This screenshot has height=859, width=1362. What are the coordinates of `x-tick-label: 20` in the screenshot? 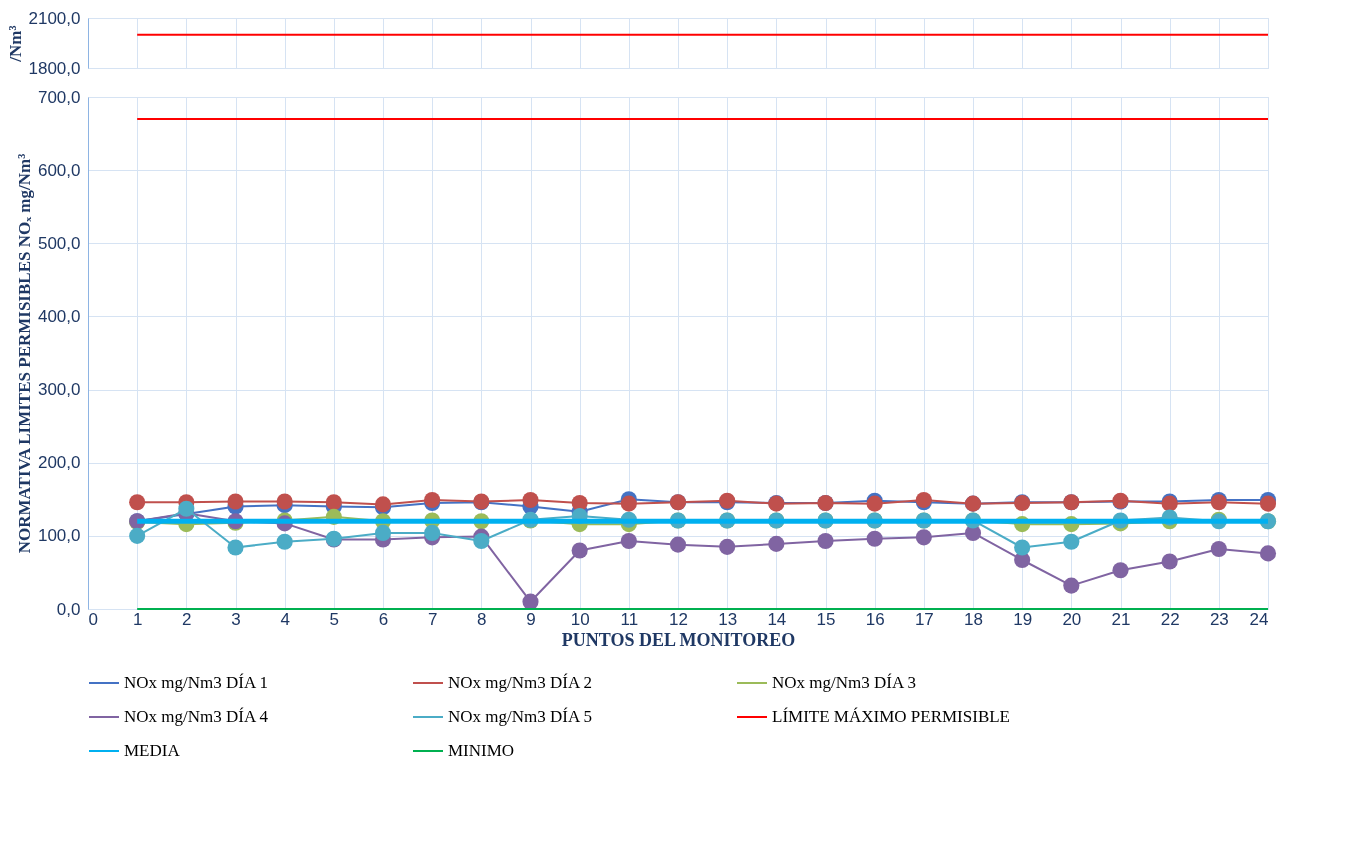 It's located at (1072, 619).